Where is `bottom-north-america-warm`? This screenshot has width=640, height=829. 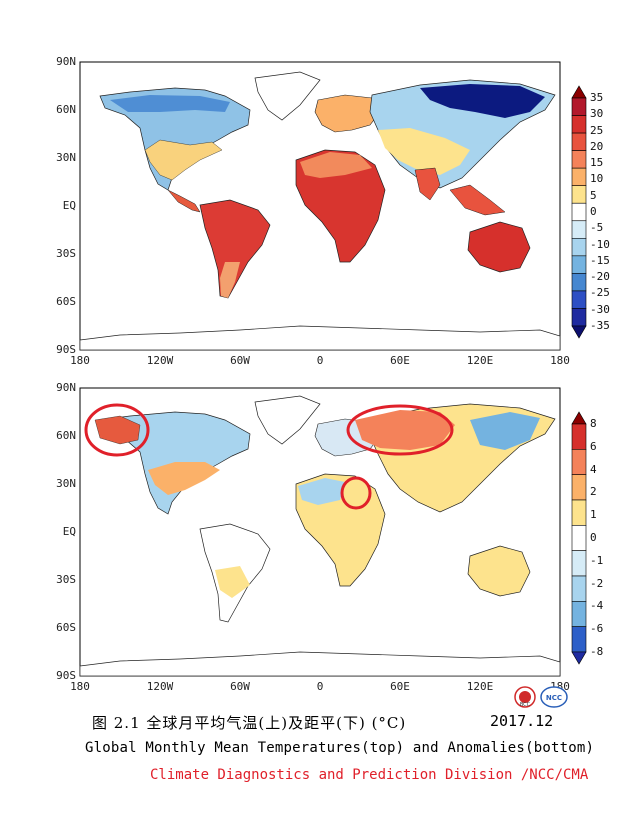 bottom-north-america-warm is located at coordinates (184, 478).